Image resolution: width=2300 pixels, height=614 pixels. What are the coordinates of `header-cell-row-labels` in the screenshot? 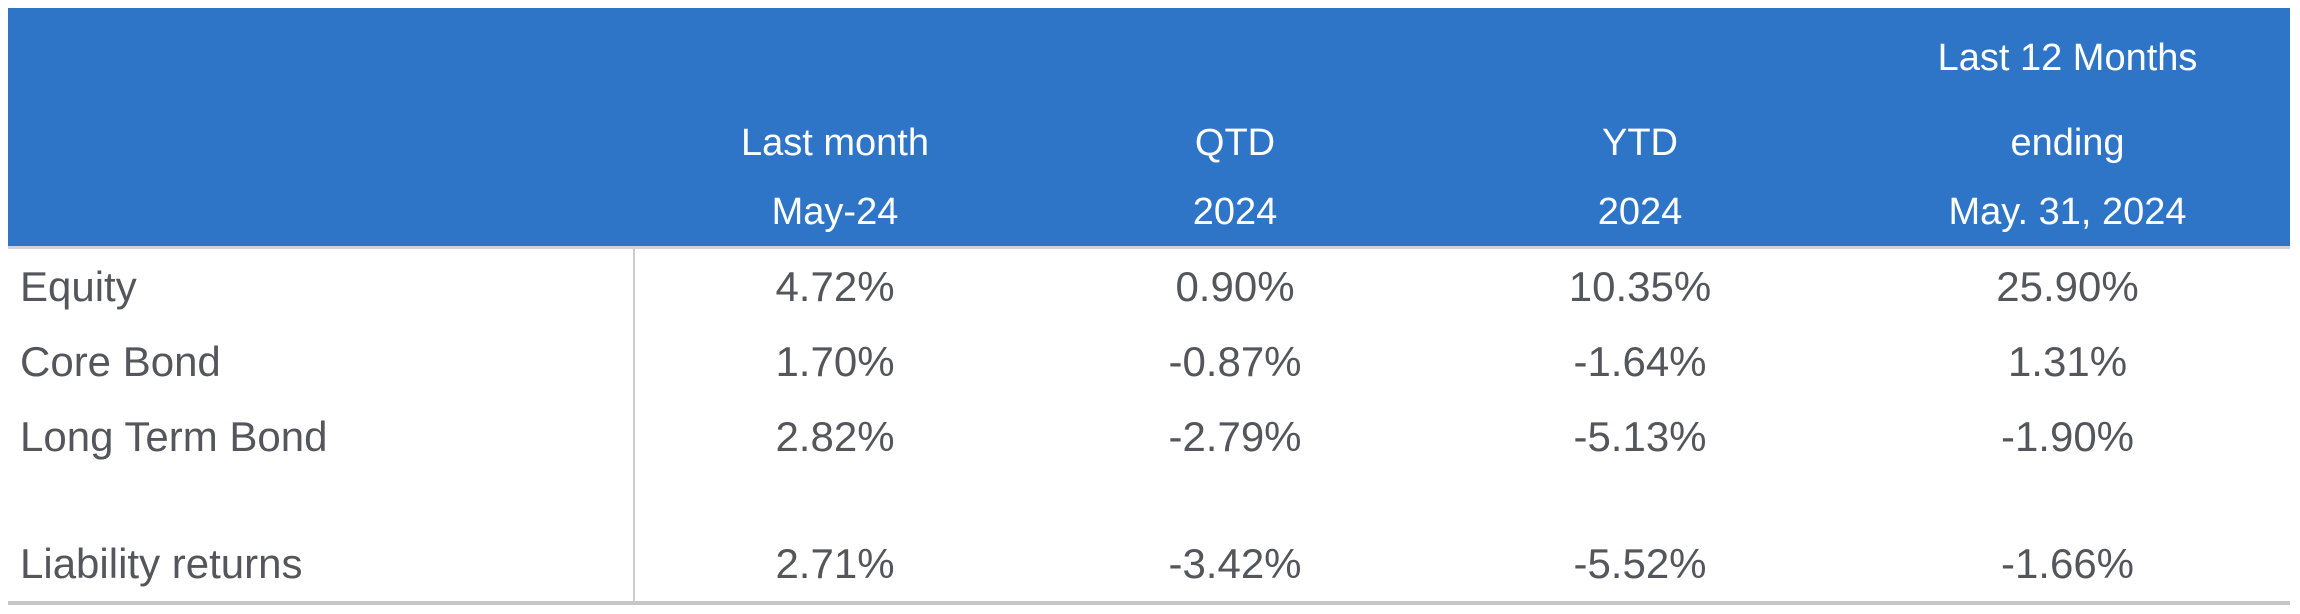 It's located at (321, 127).